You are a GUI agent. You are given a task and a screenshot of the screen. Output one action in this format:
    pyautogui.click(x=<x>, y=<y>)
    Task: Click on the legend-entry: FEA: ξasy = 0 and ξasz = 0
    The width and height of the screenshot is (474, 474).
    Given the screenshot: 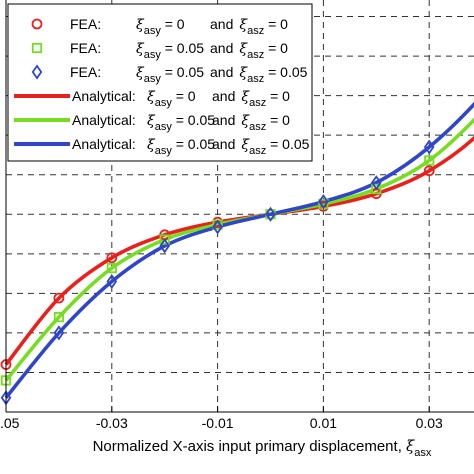 What is the action you would take?
    pyautogui.click(x=159, y=26)
    